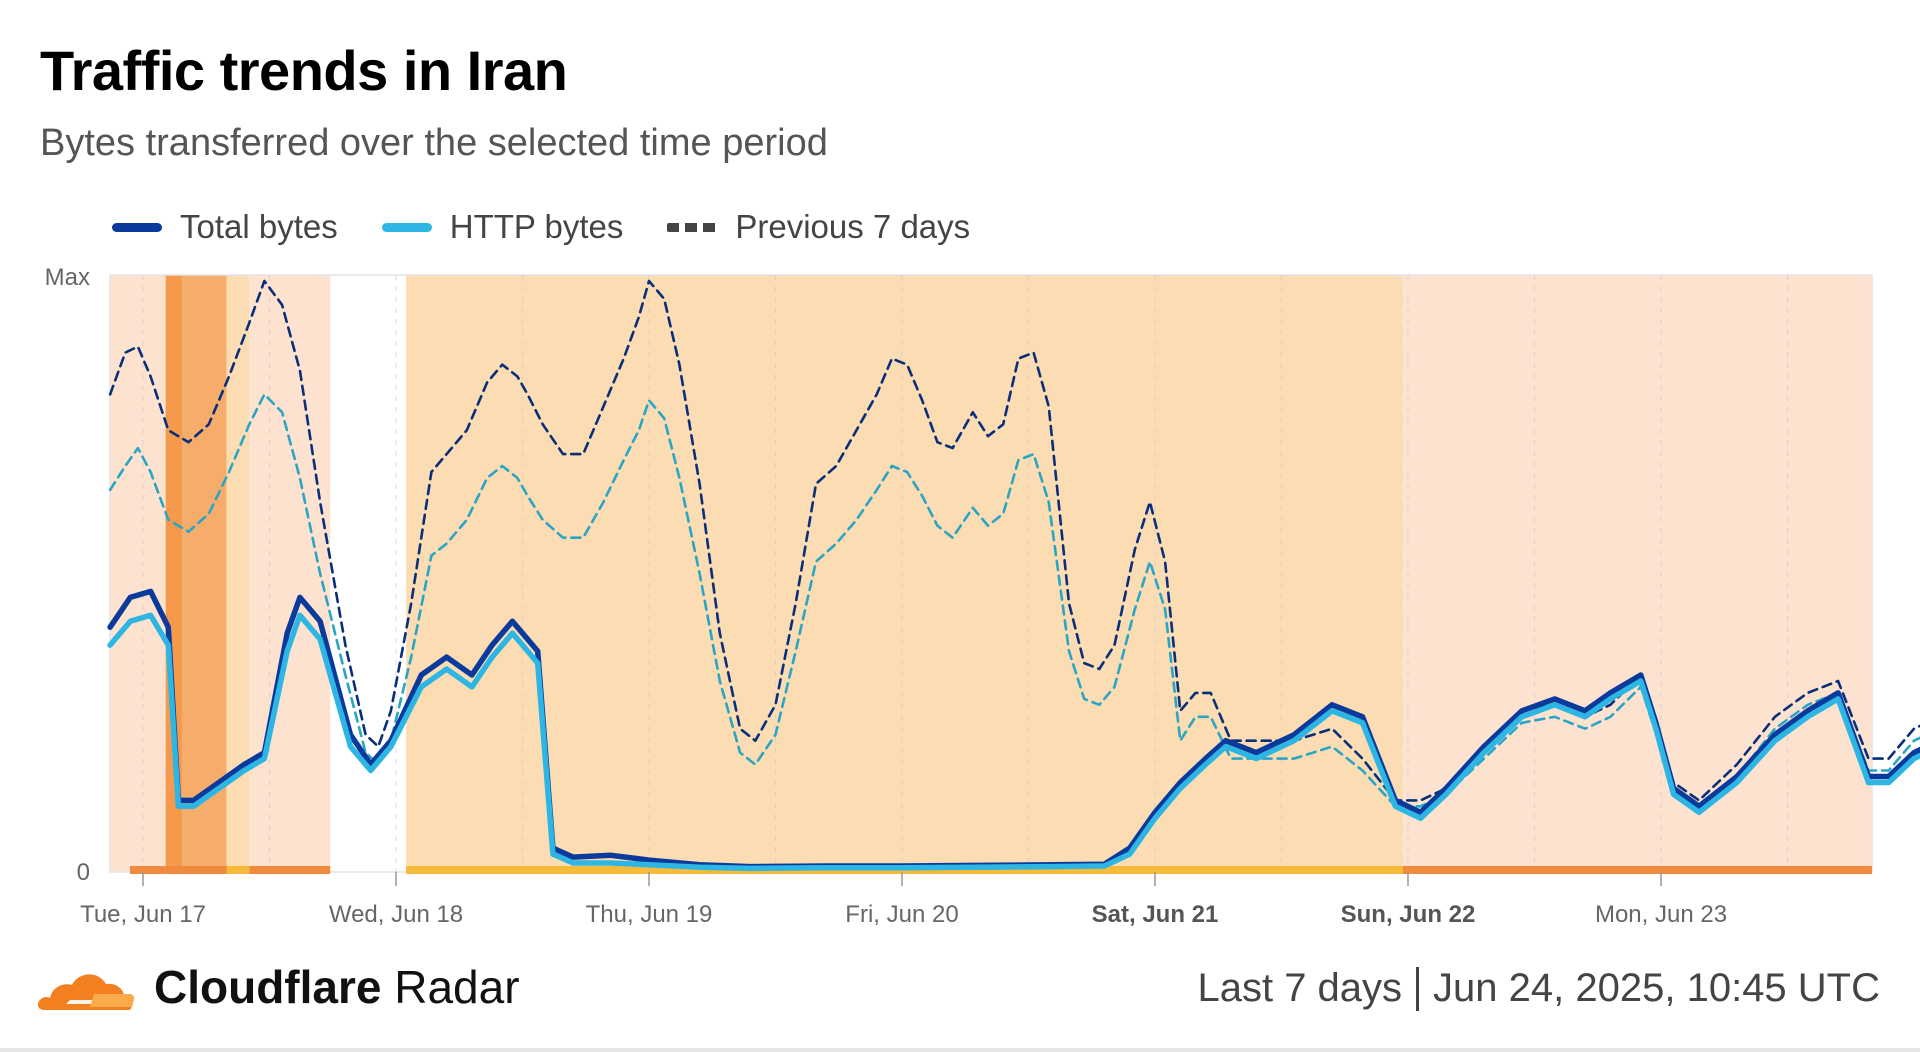 The height and width of the screenshot is (1052, 1920). What do you see at coordinates (406, 227) in the screenshot?
I see `legend-swatch-http` at bounding box center [406, 227].